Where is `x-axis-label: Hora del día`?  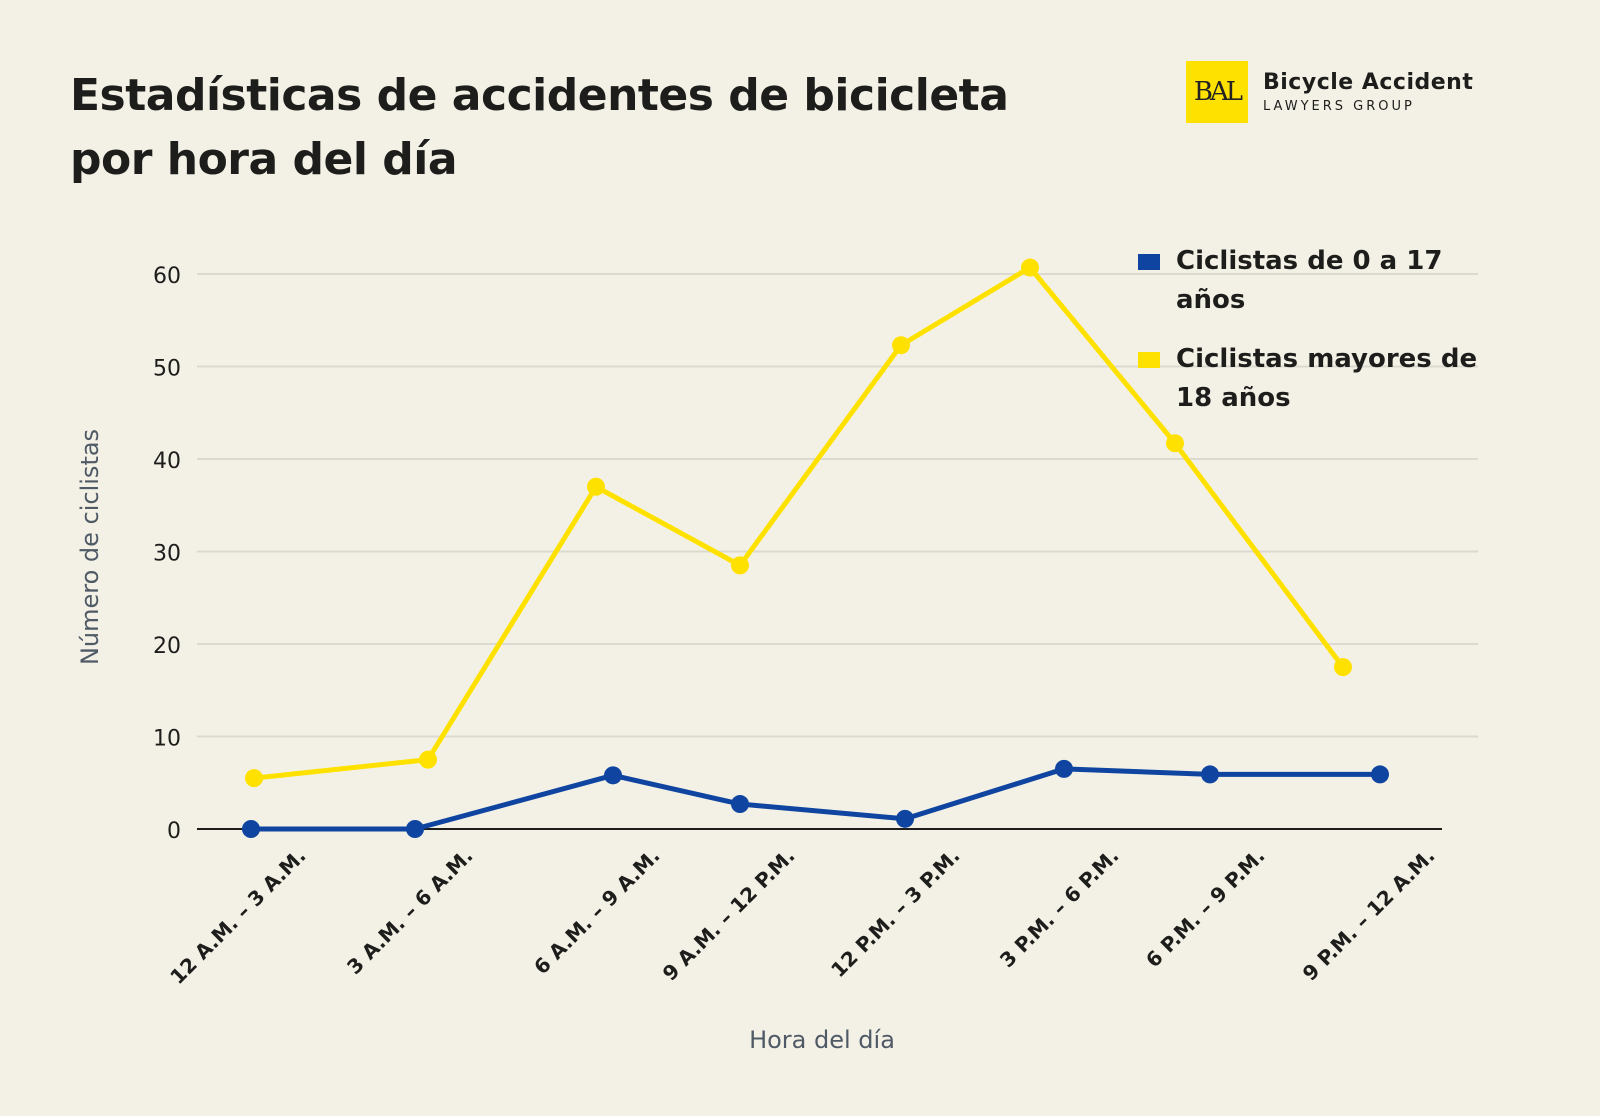
x-axis-label: Hora del día is located at coordinates (822, 1040).